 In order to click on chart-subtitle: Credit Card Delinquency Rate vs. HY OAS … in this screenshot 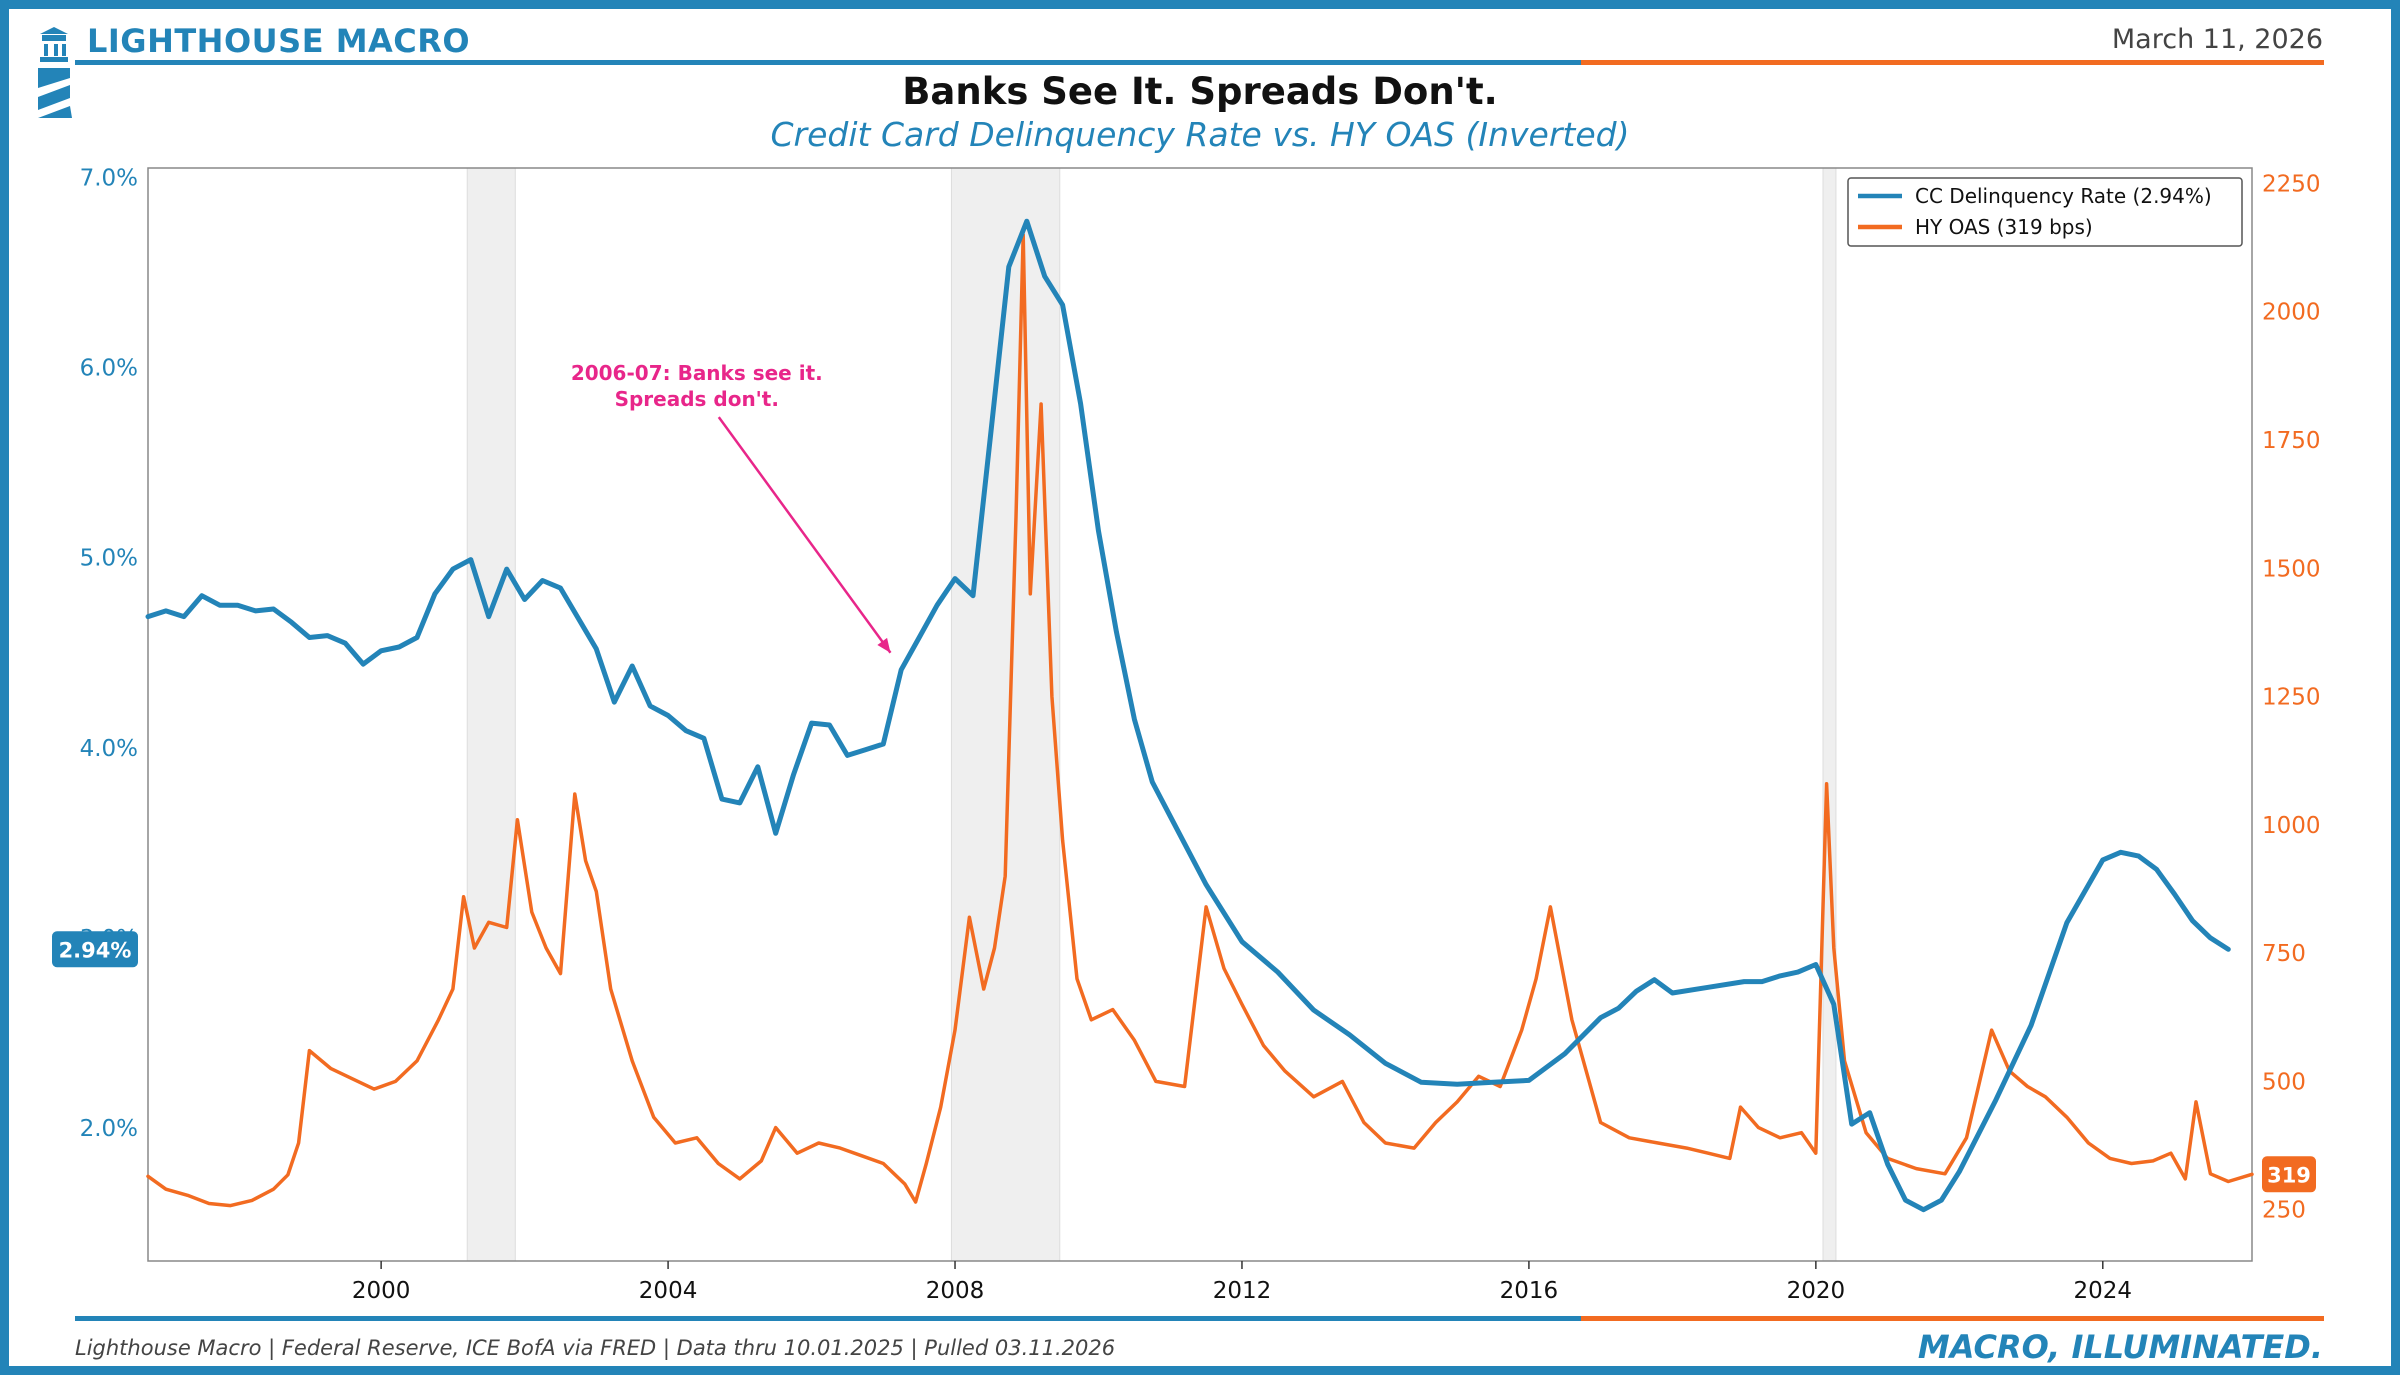, I will do `click(1200, 134)`.